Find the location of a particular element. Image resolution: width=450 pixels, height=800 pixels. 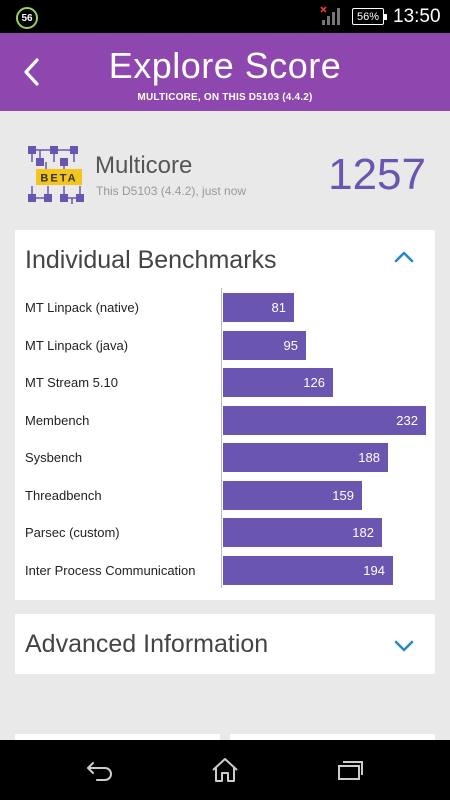

chevron-left-icon is located at coordinates (31, 72).